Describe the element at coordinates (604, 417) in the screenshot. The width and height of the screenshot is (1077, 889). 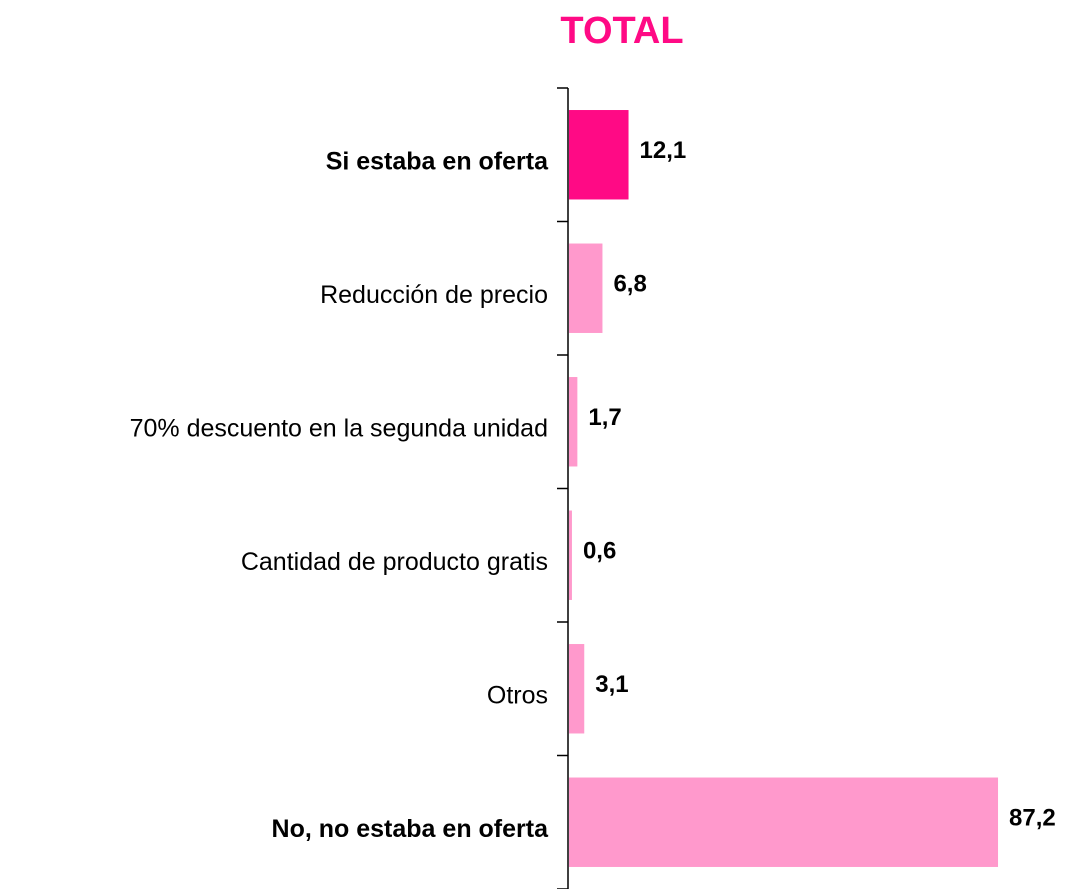
I see `value-label: 1,7` at that location.